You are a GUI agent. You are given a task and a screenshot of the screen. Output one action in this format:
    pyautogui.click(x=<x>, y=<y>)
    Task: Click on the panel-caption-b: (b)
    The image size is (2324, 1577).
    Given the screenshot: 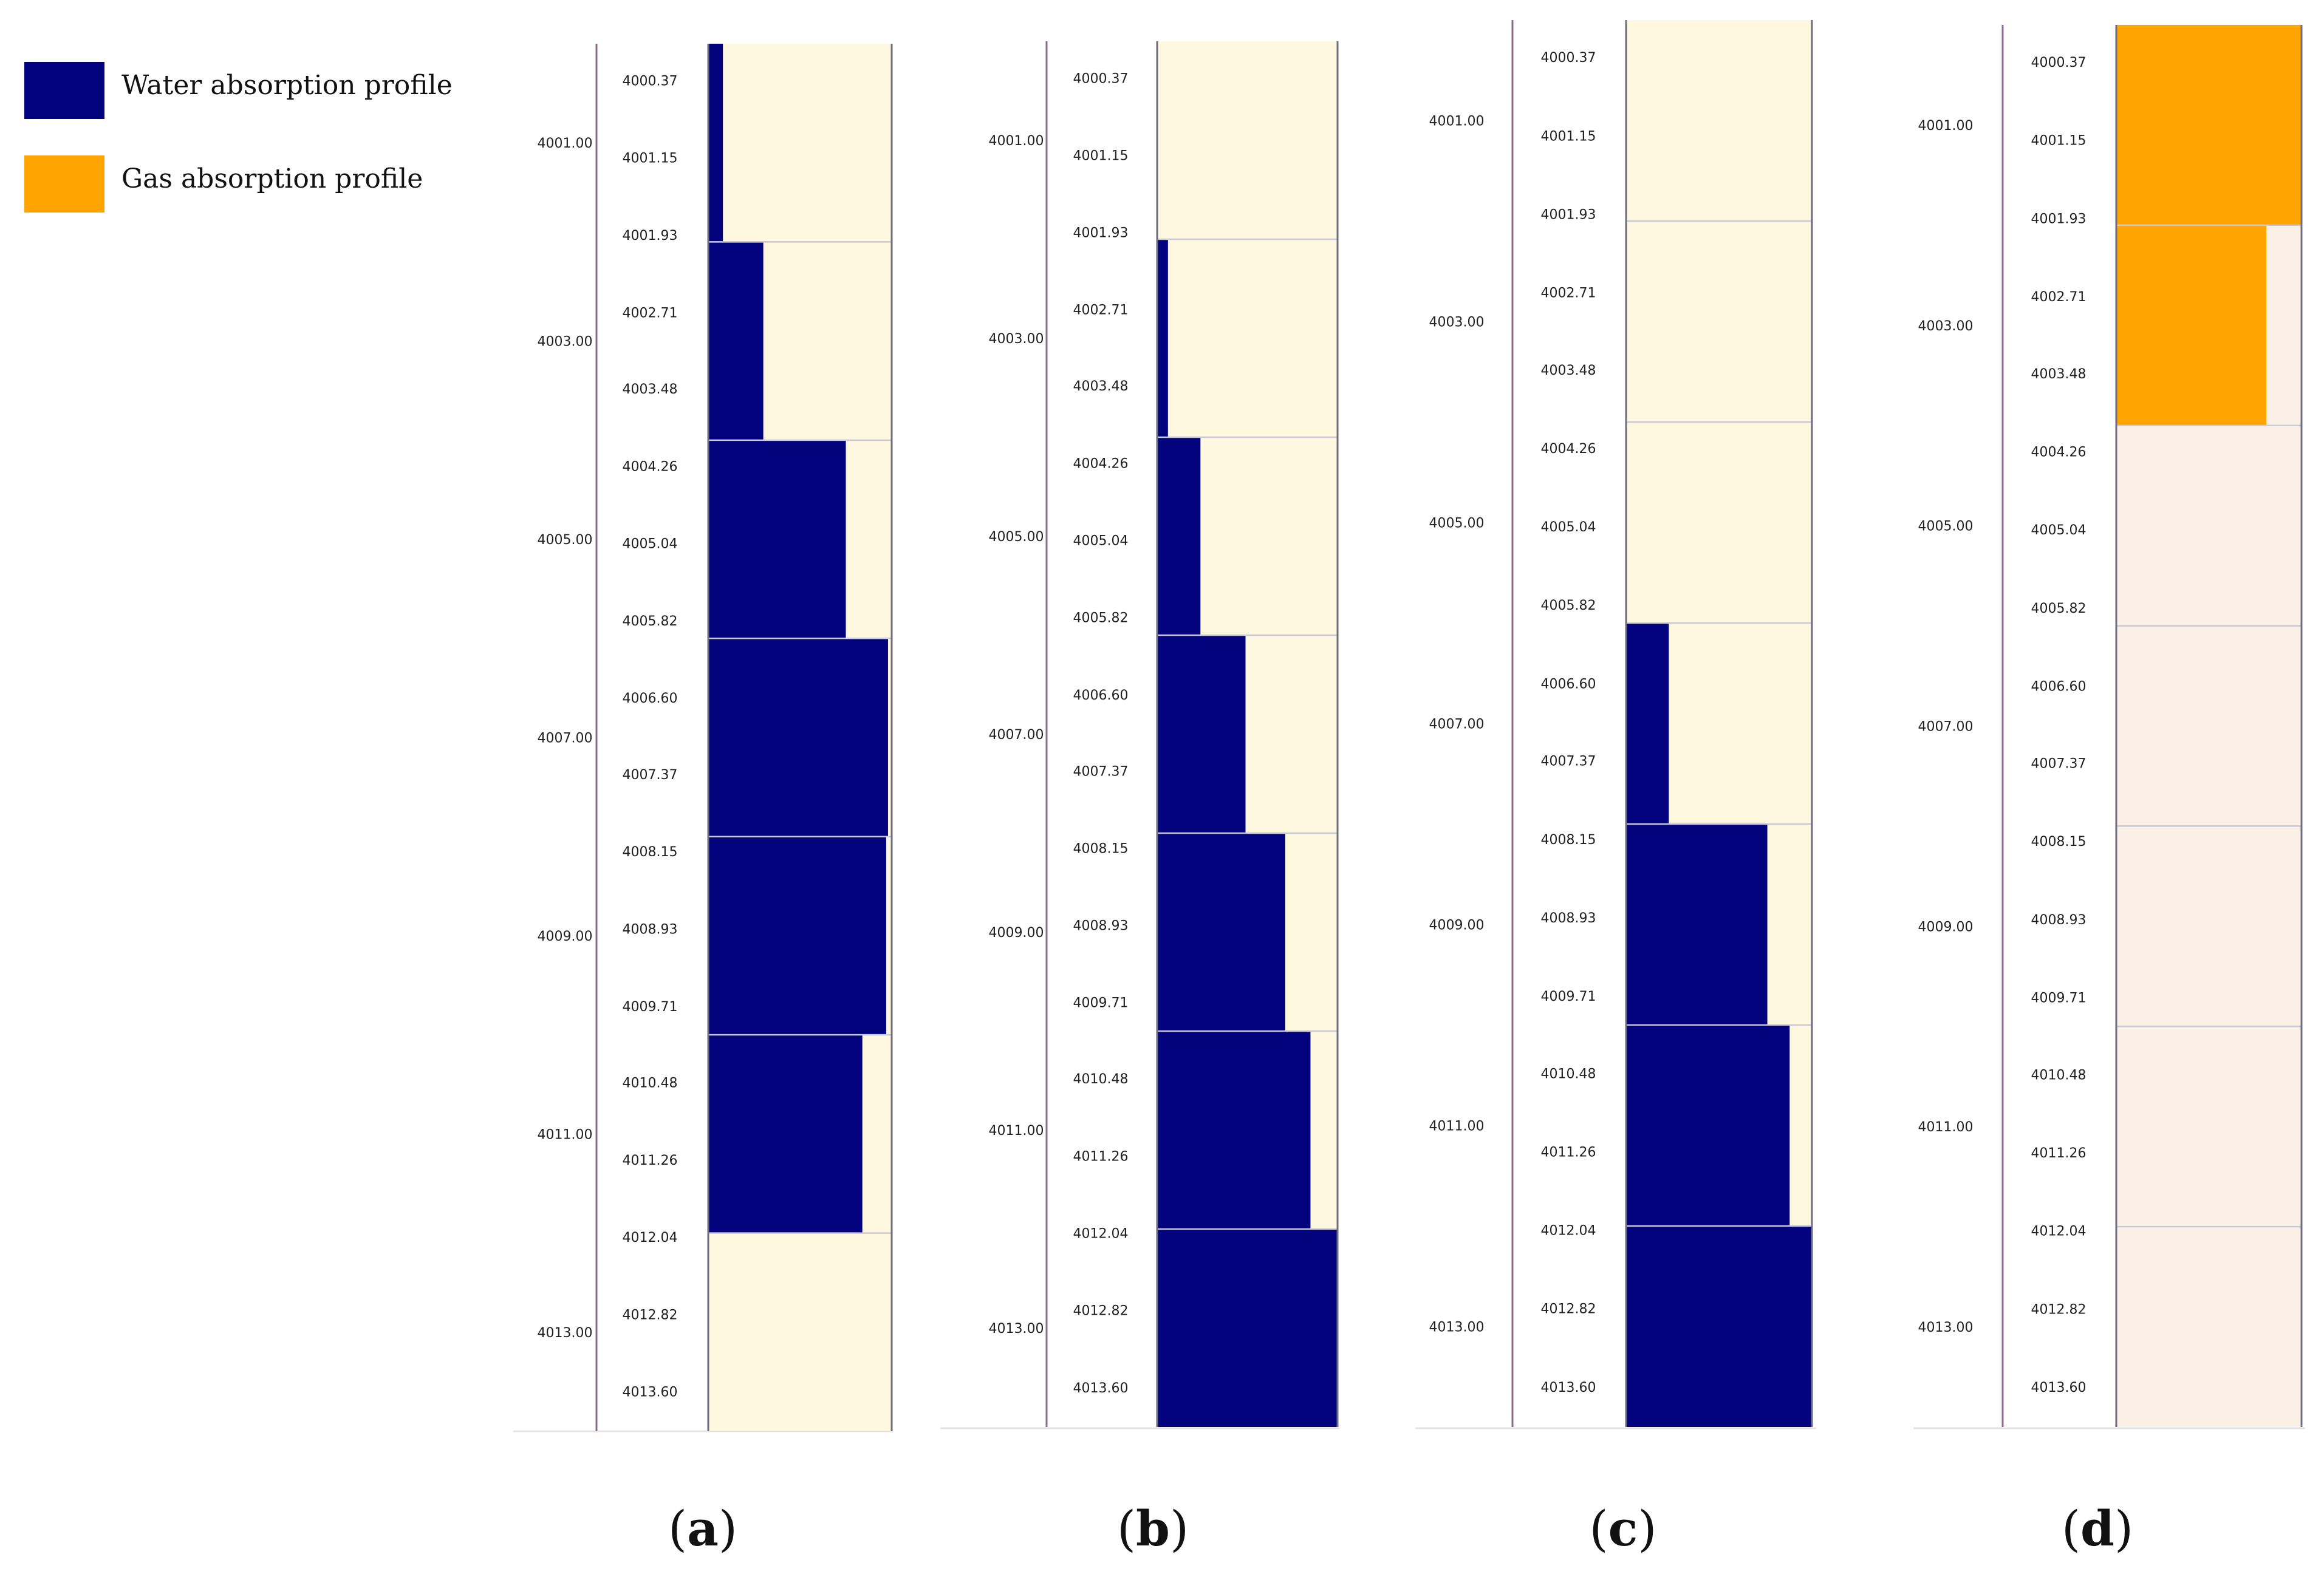 What is the action you would take?
    pyautogui.click(x=1152, y=1528)
    